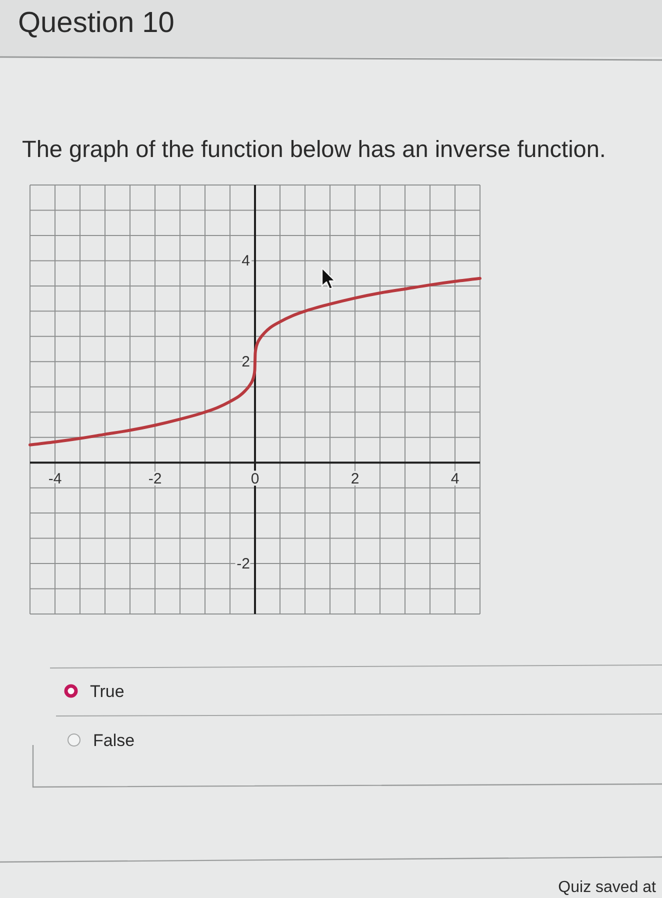 The height and width of the screenshot is (898, 662). I want to click on text: Quiz saved at, so click(607, 887).